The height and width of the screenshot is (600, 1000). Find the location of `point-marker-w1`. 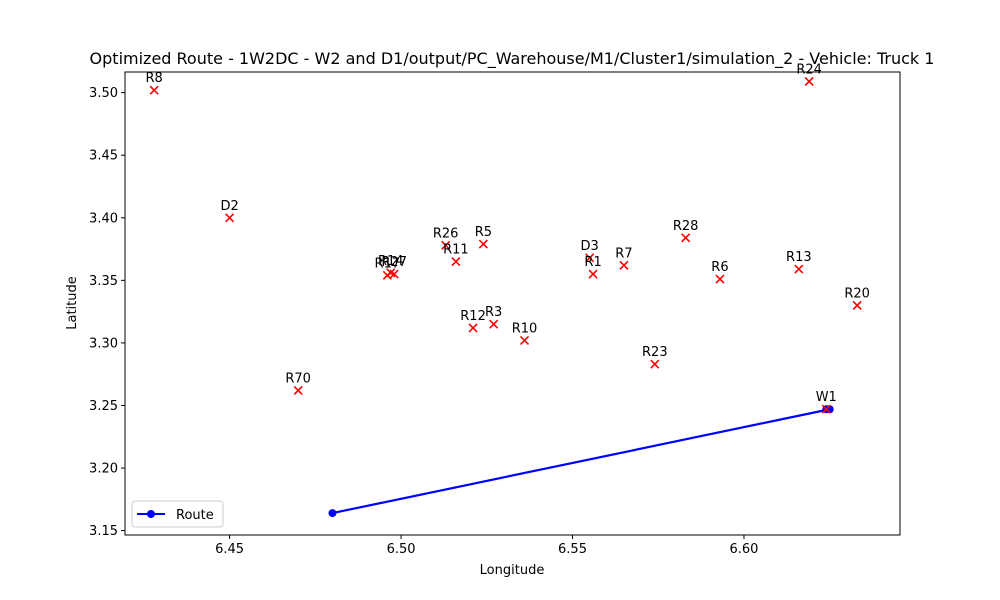

point-marker-w1 is located at coordinates (826, 409).